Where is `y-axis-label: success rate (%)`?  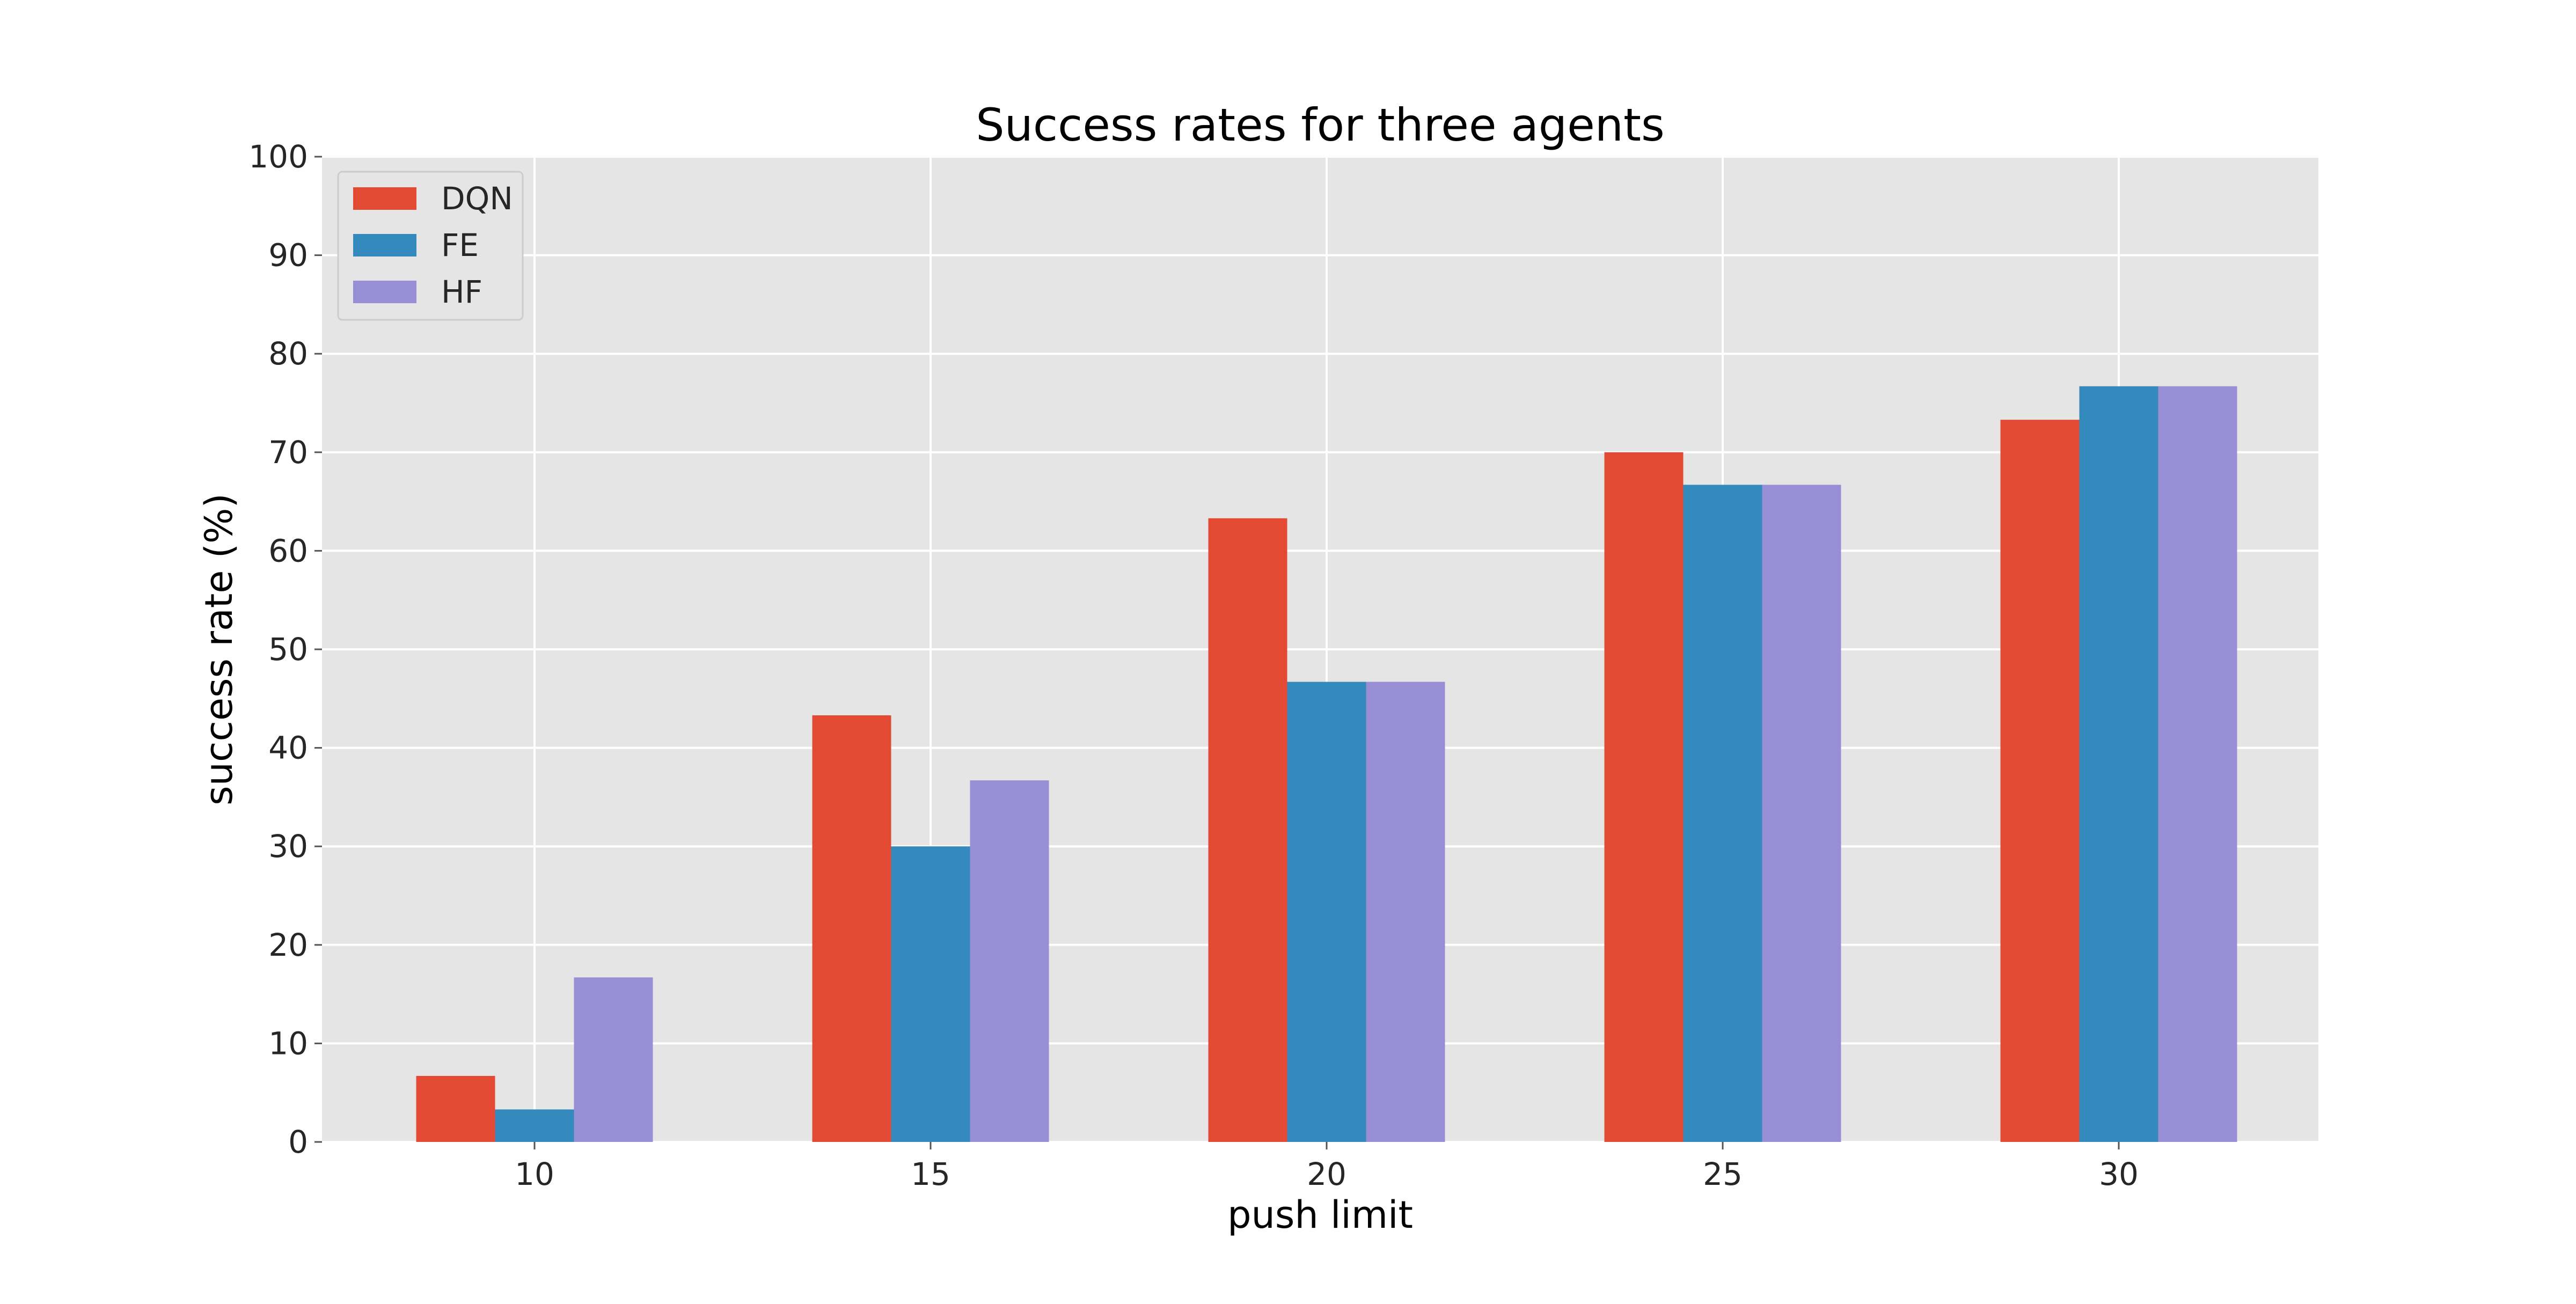
y-axis-label: success rate (%) is located at coordinates (219, 649).